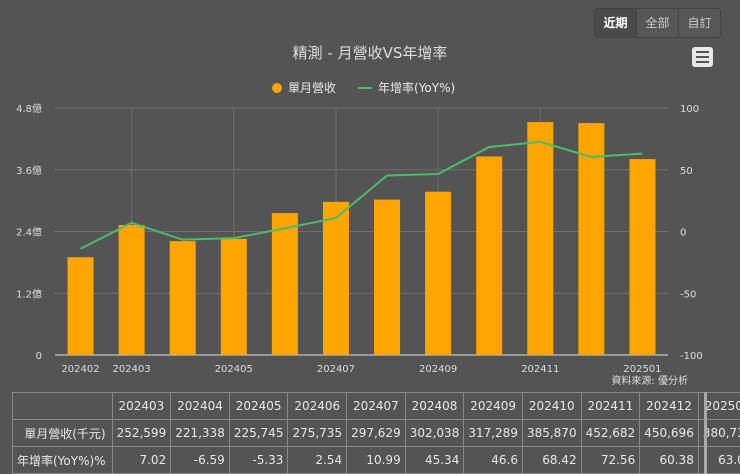  Describe the element at coordinates (689, 109) in the screenshot. I see `y-right-tick-label: 100` at that location.